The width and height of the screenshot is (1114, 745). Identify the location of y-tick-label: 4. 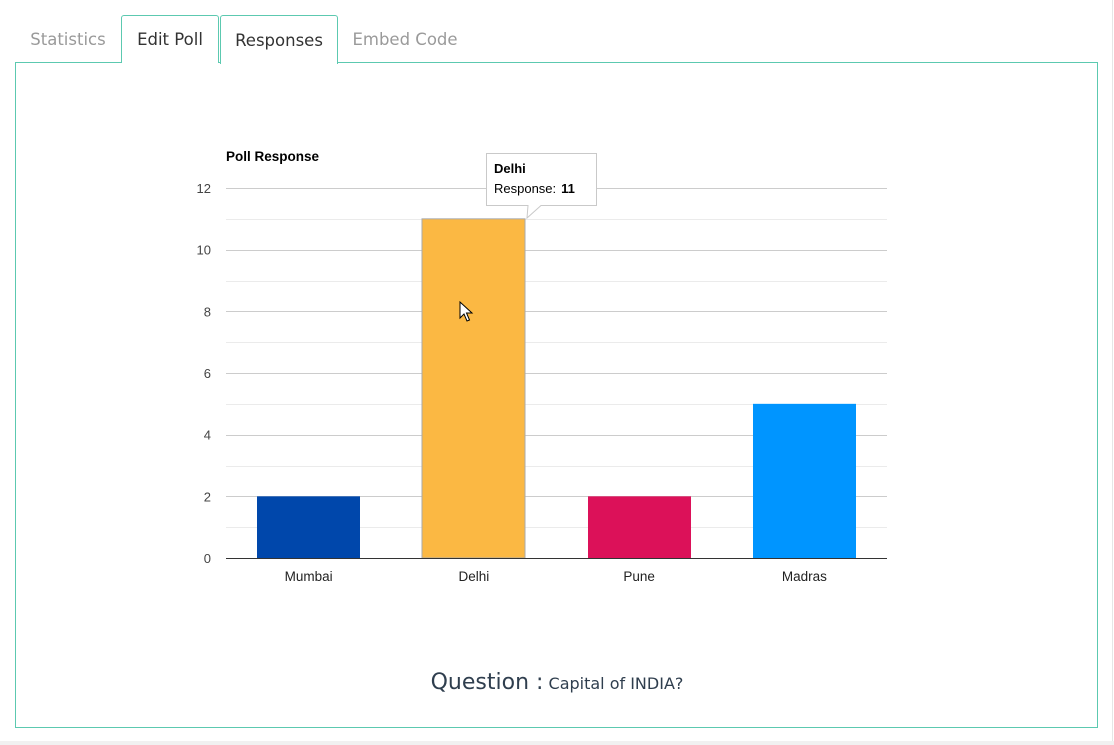
(207, 435).